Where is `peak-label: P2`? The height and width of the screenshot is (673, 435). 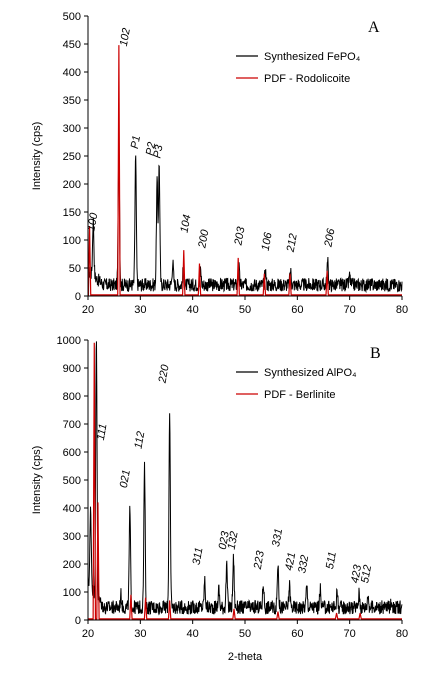 peak-label: P2 is located at coordinates (151, 148).